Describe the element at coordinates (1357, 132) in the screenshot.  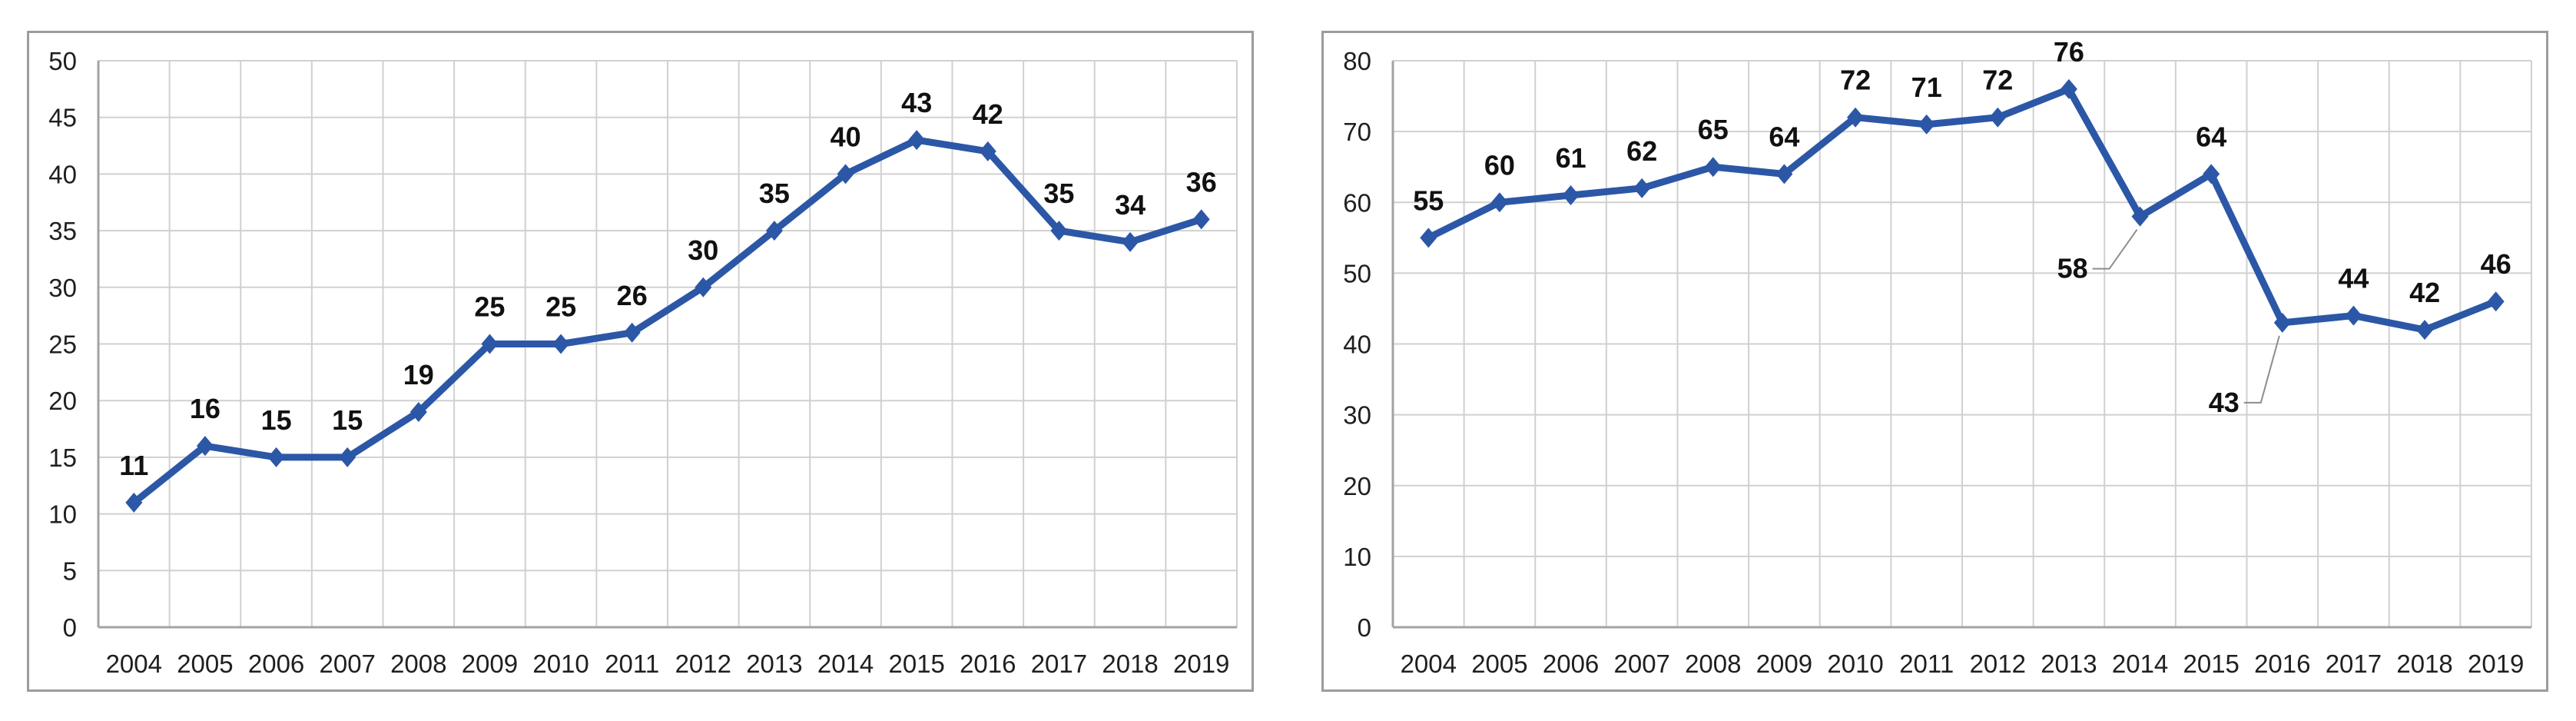
I see `y-tick-label: 70` at that location.